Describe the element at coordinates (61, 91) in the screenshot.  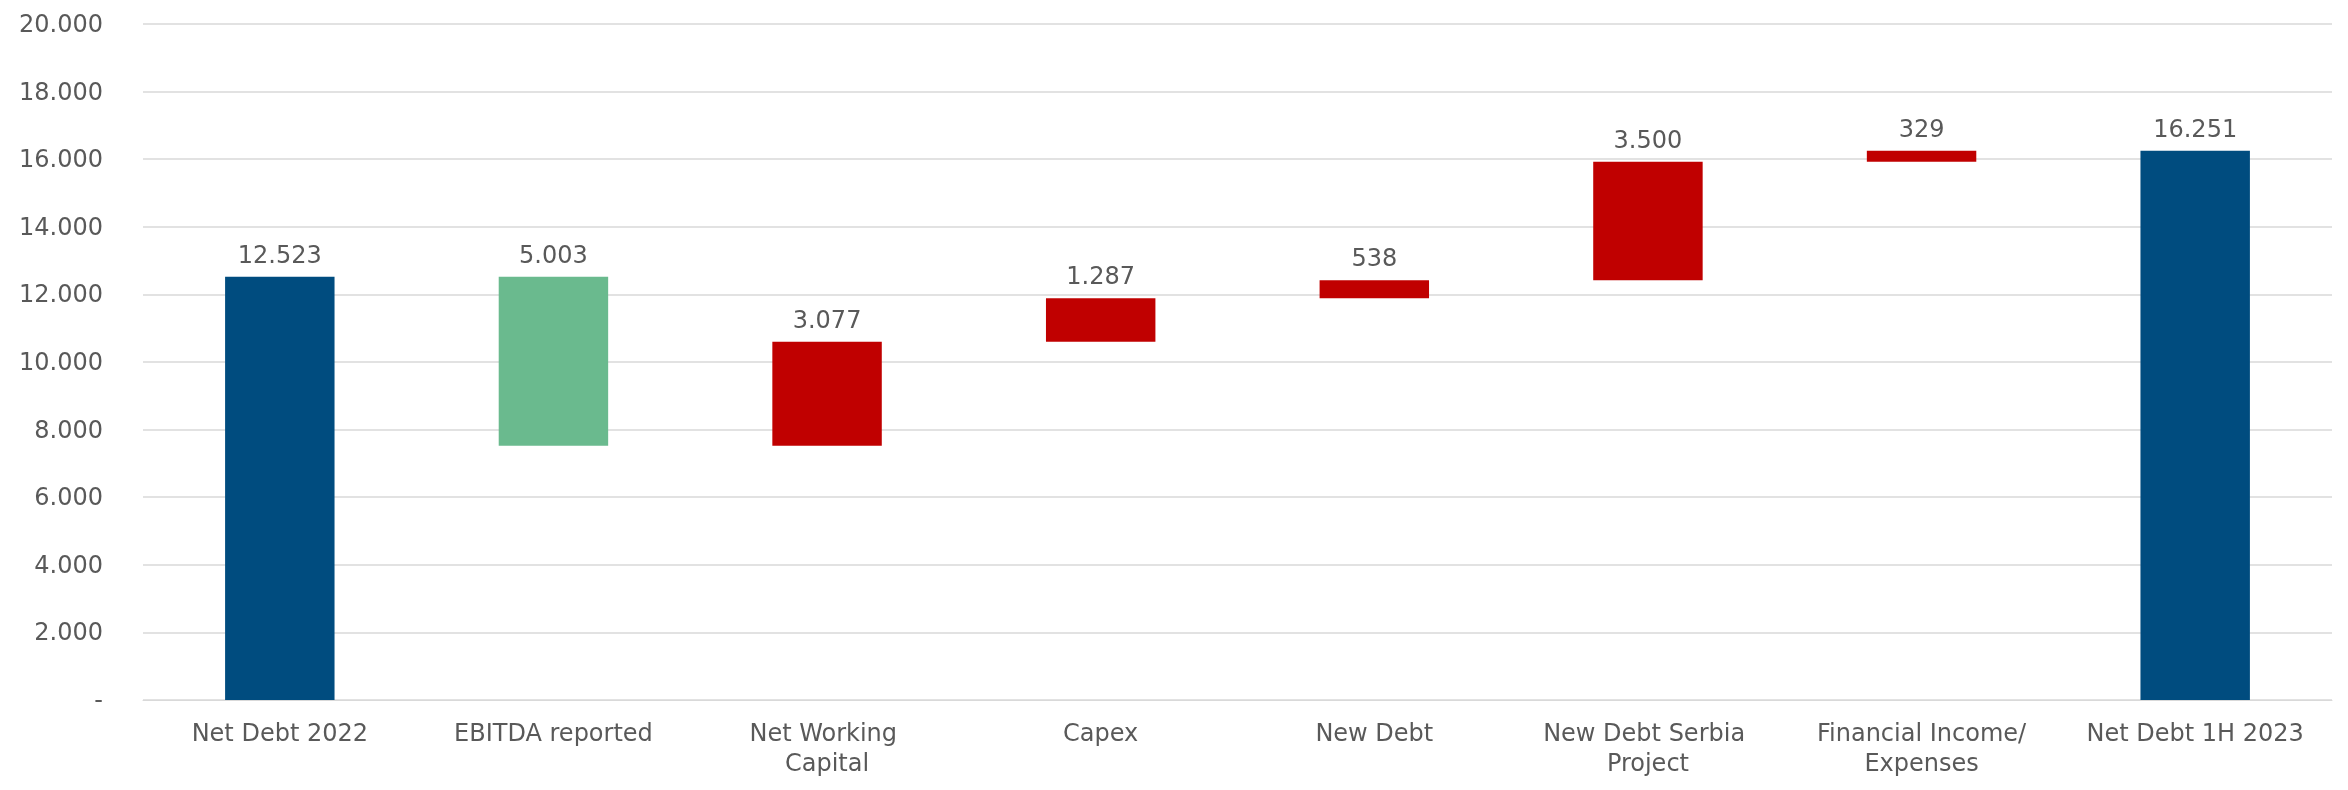
I see `y-tick-label: 18.000` at that location.